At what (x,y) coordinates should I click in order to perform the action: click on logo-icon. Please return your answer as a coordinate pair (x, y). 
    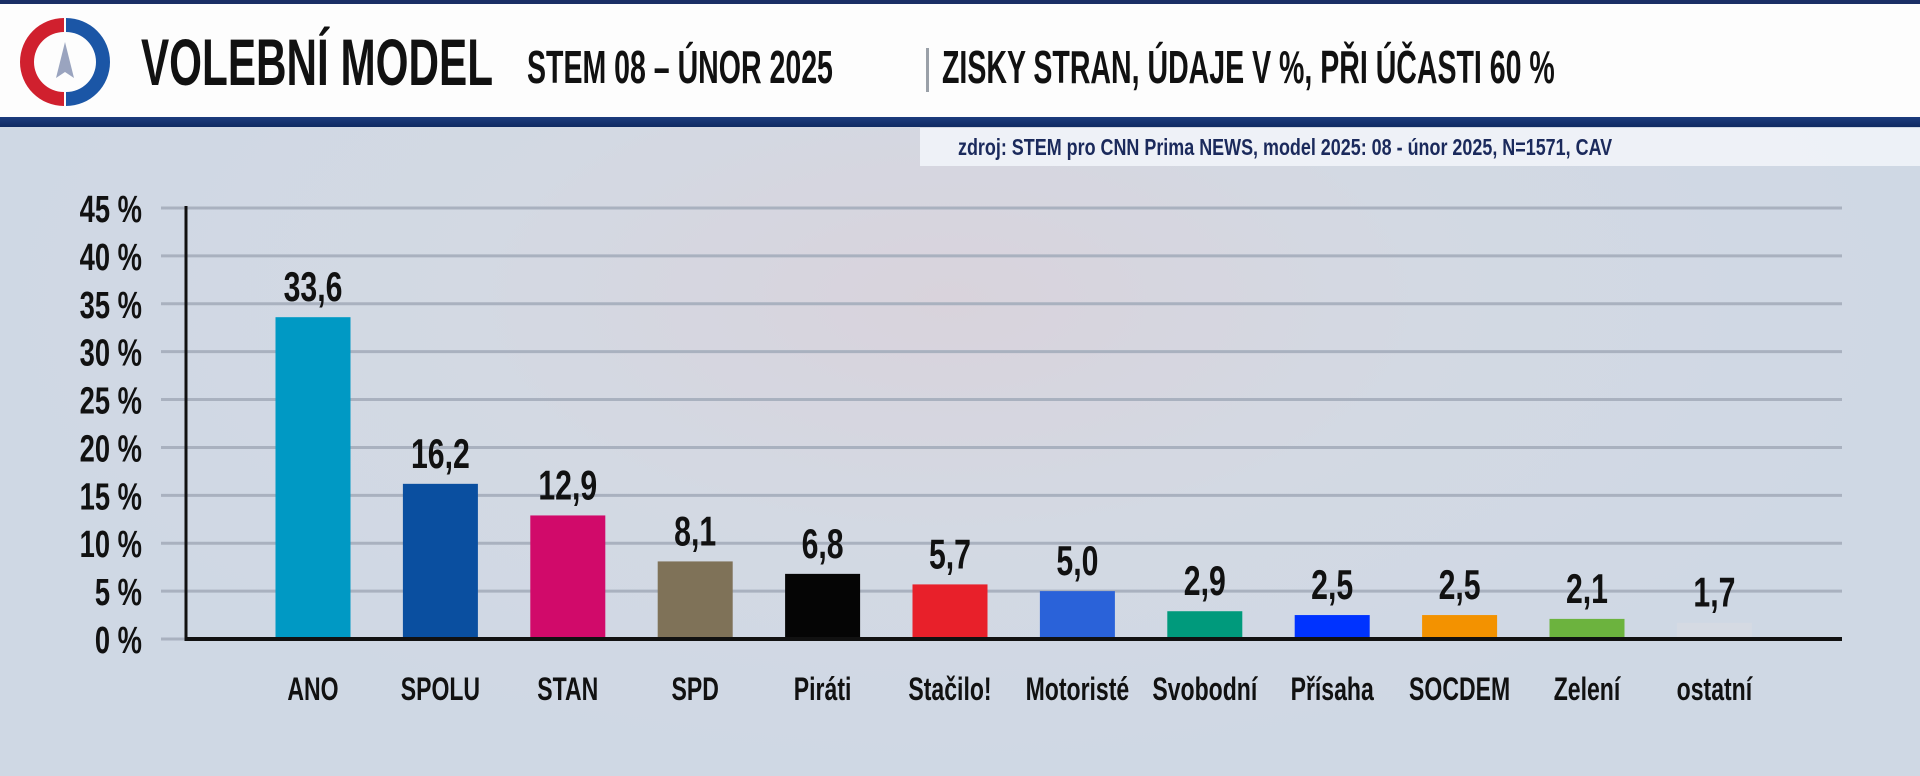
    Looking at the image, I should click on (65, 62).